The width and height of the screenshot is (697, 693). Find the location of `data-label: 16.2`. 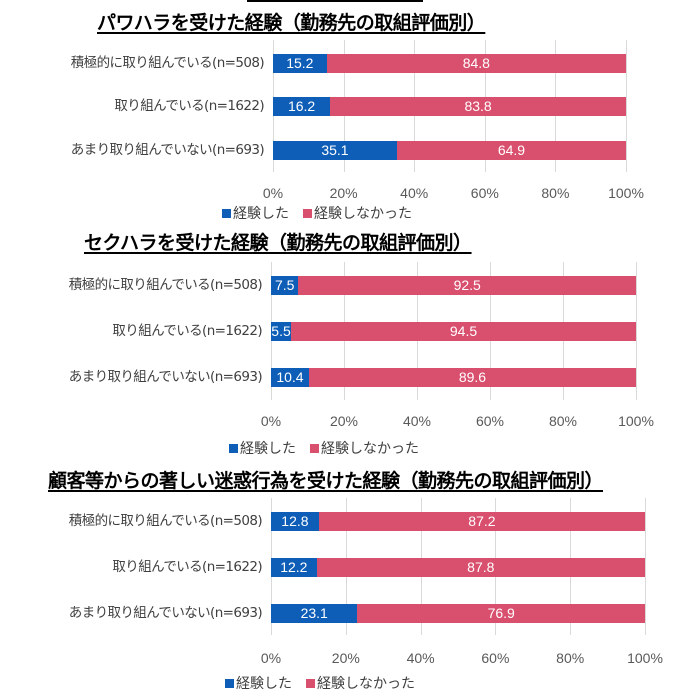

data-label: 16.2 is located at coordinates (301, 106).